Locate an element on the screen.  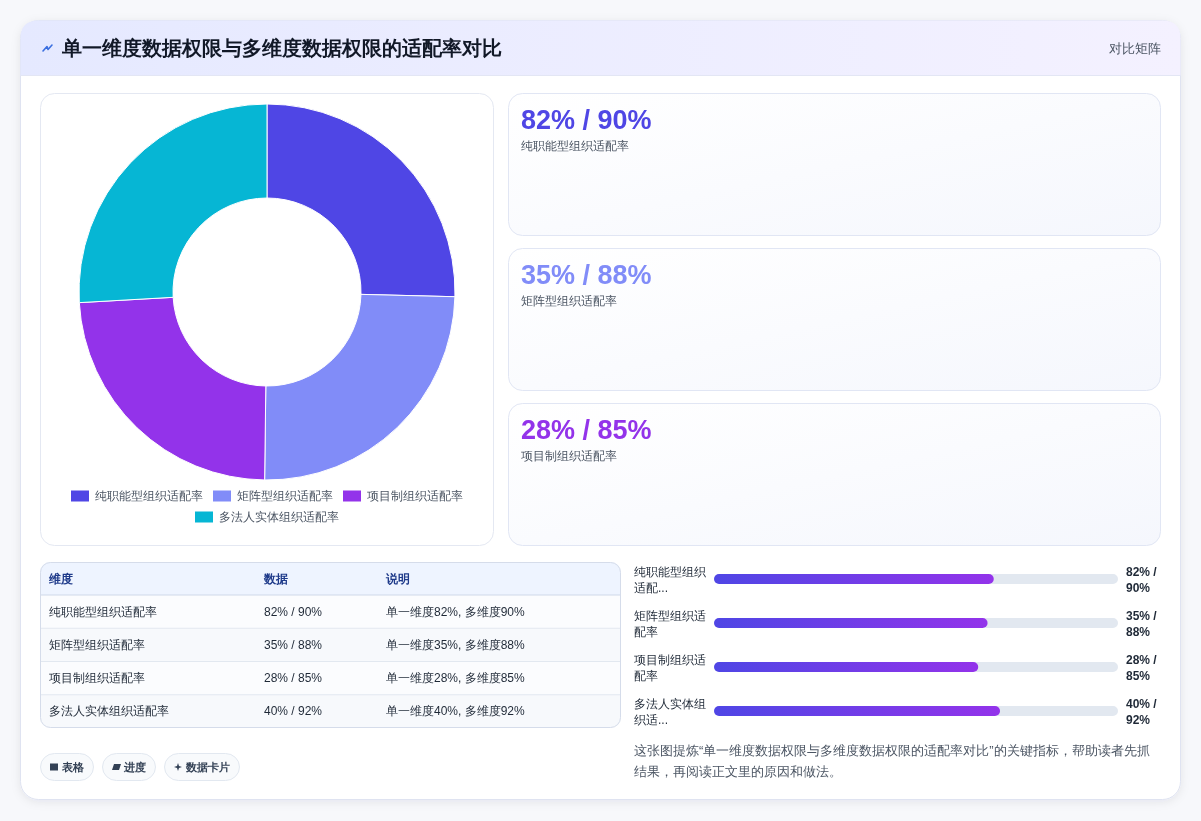
category-label: 数据 is located at coordinates (275, 578).